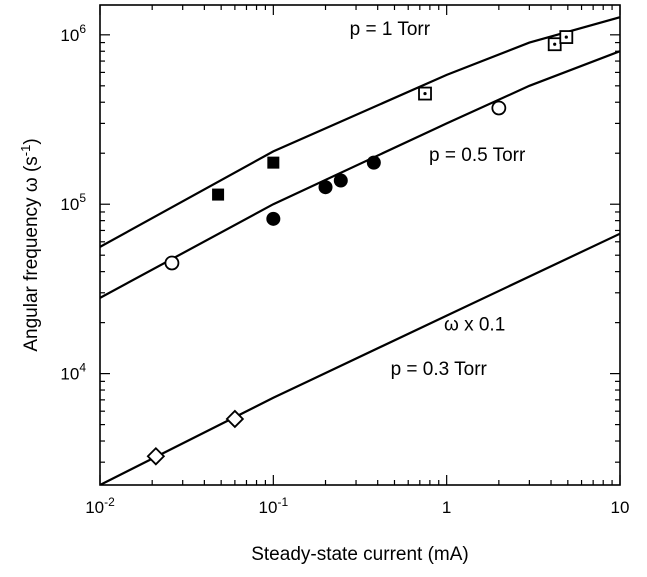 The width and height of the screenshot is (647, 577). What do you see at coordinates (73, 33) in the screenshot?
I see `y-tick-label: 10⁶` at bounding box center [73, 33].